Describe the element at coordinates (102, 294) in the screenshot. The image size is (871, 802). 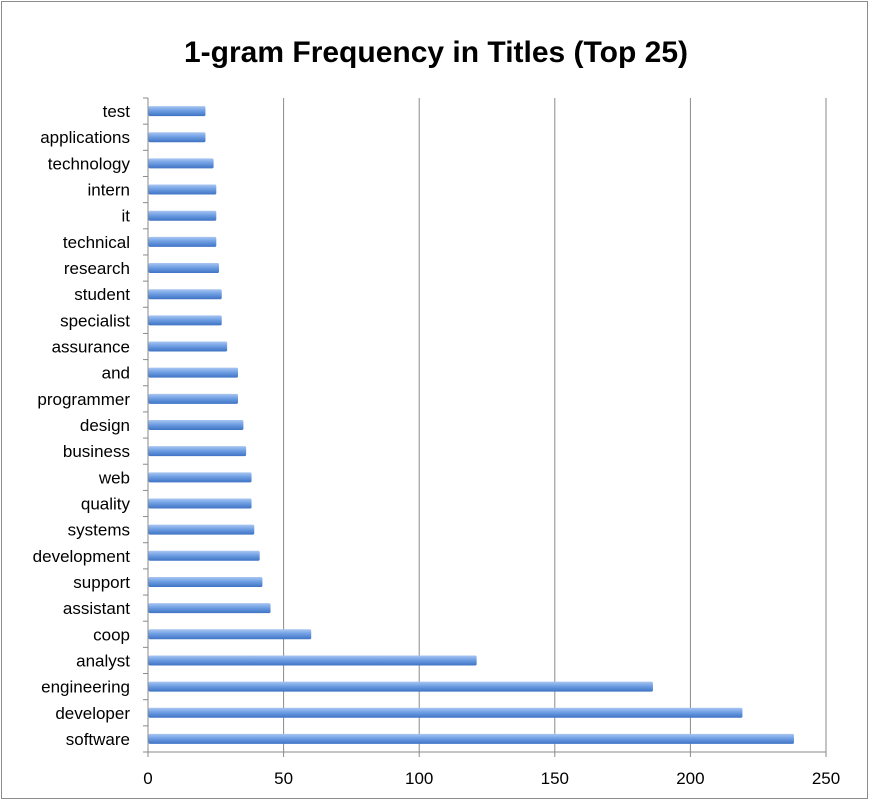
I see `category-label-student: student` at that location.